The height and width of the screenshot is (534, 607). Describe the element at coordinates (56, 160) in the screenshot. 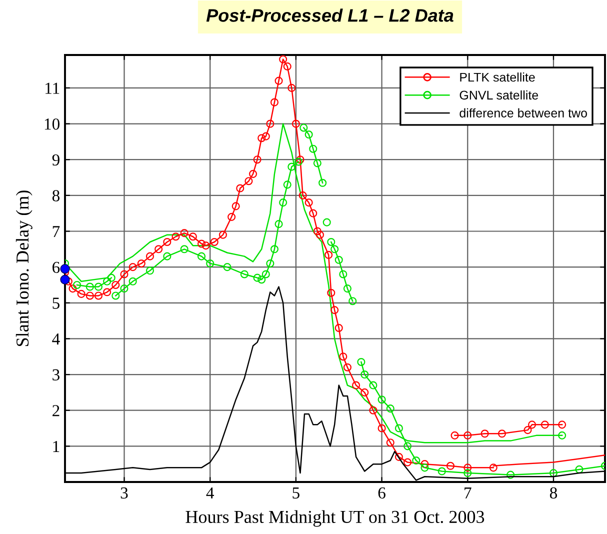

I see `y-tick-label: 9` at that location.